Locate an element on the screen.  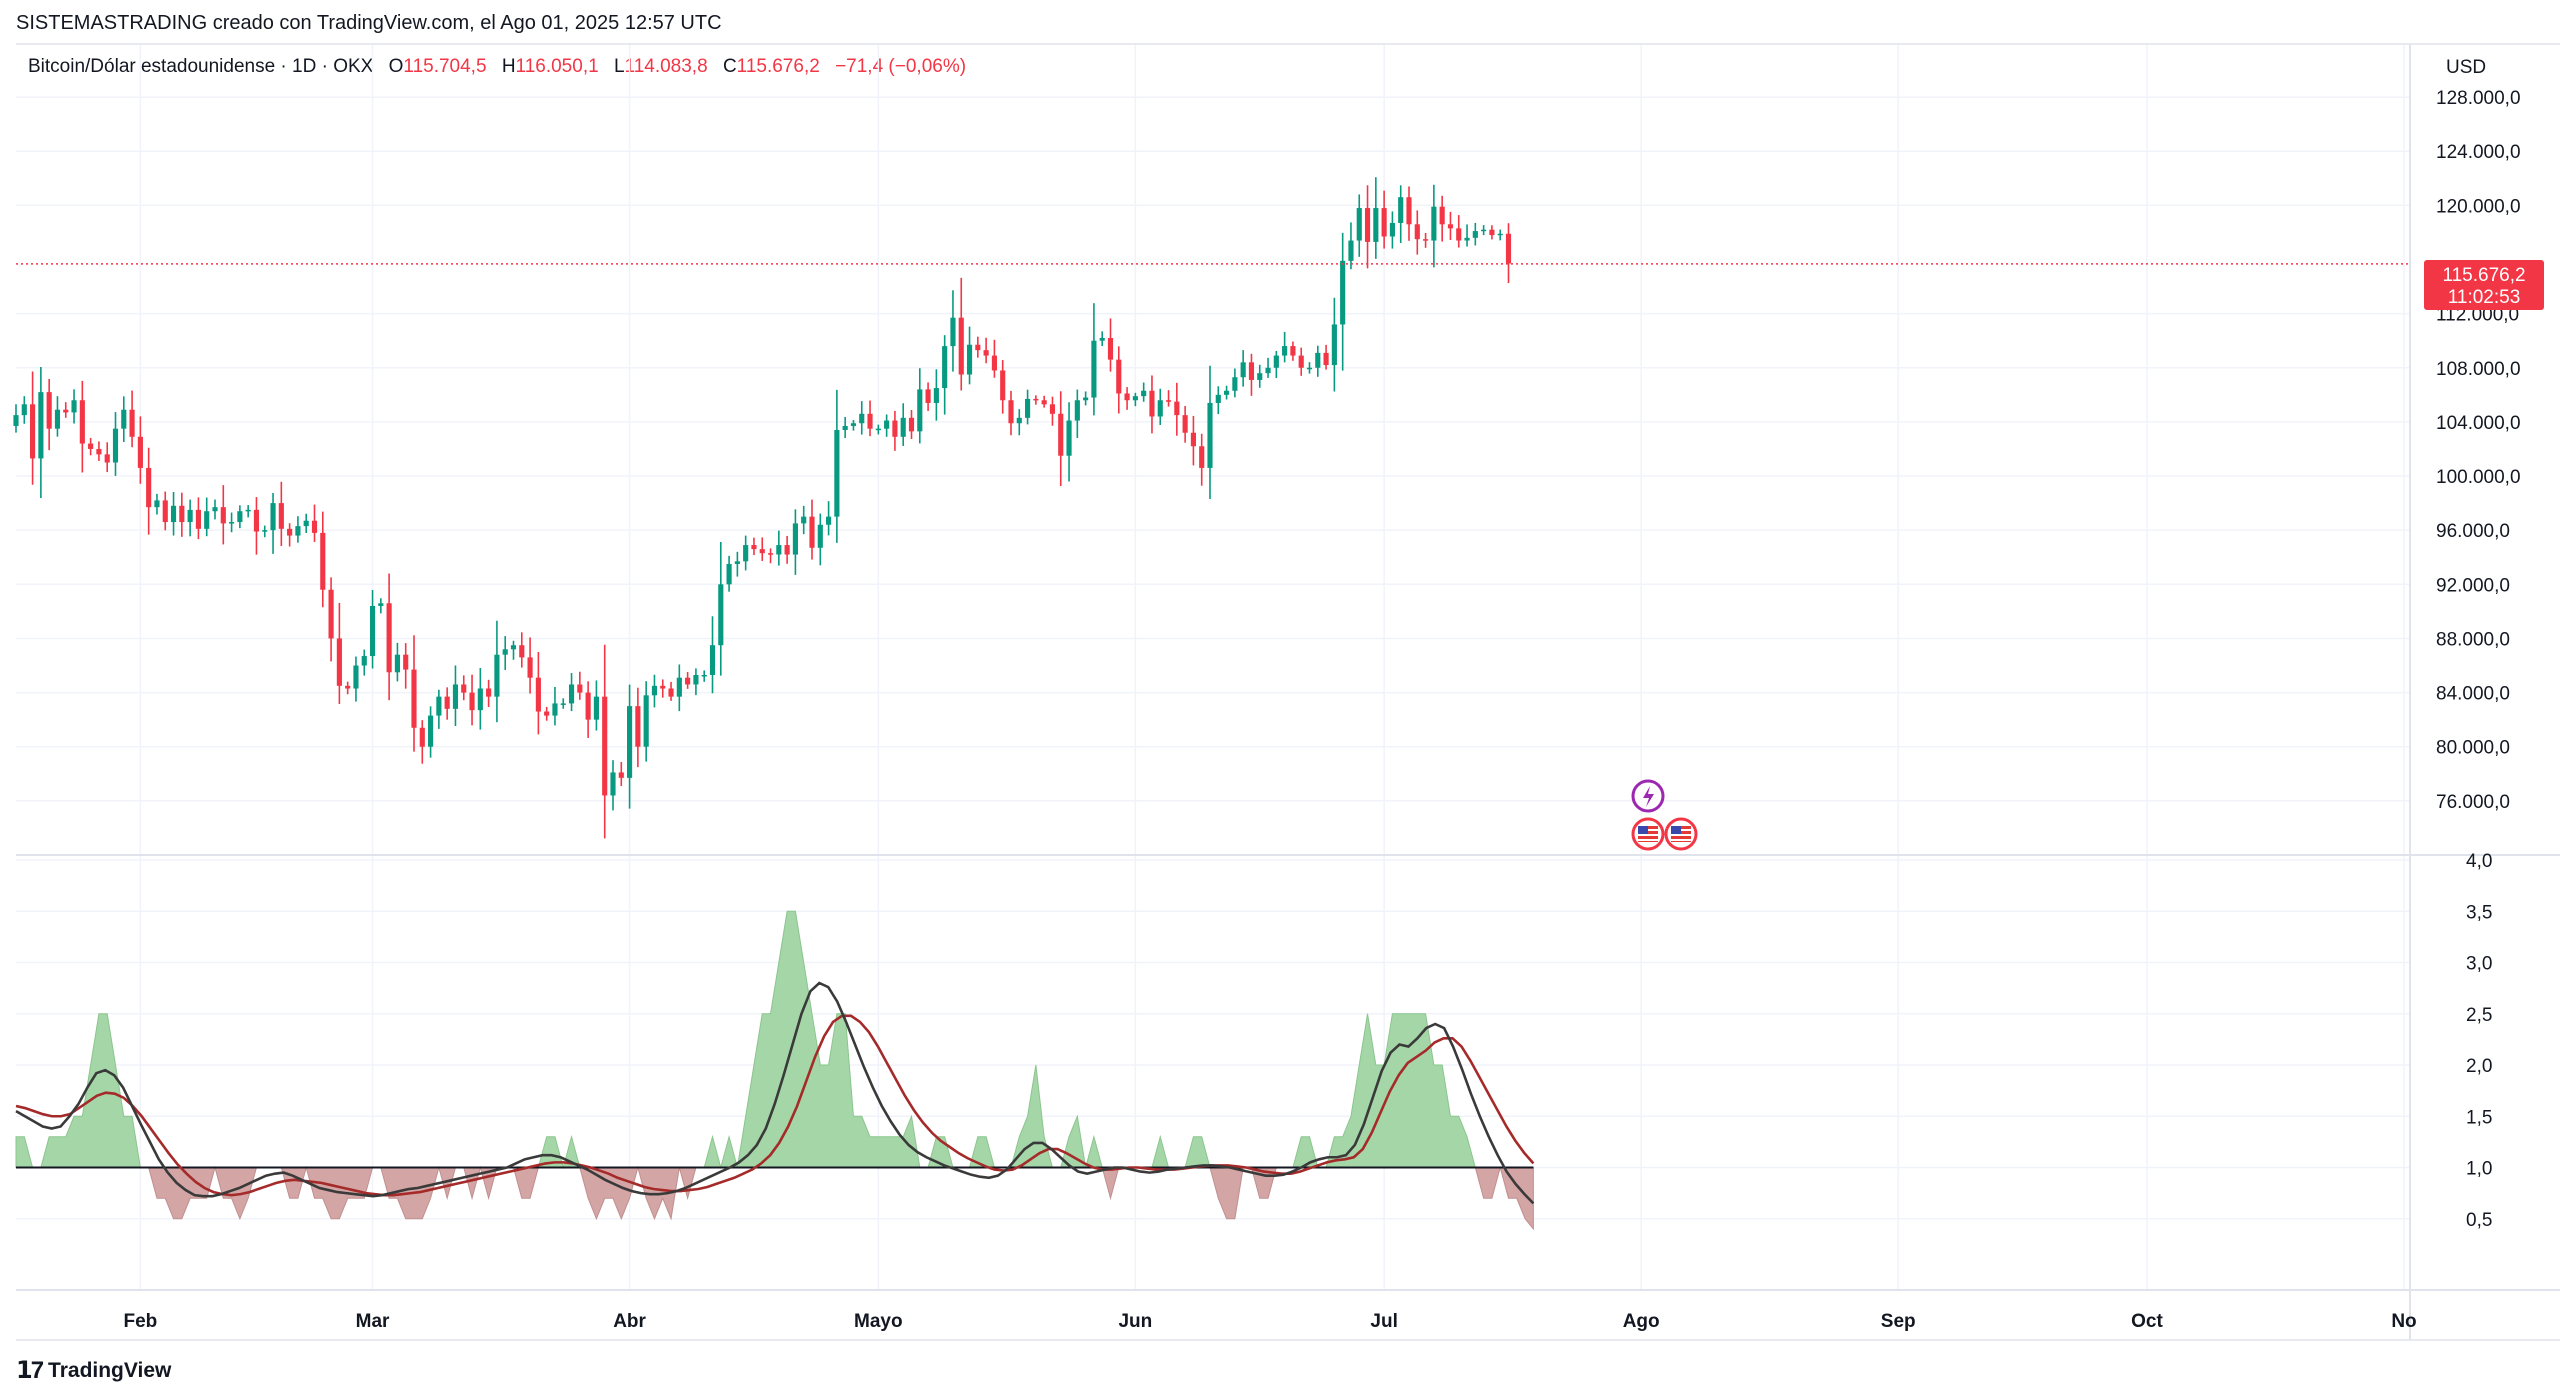
change-value: −71,4 (−0,06%) is located at coordinates (901, 66).